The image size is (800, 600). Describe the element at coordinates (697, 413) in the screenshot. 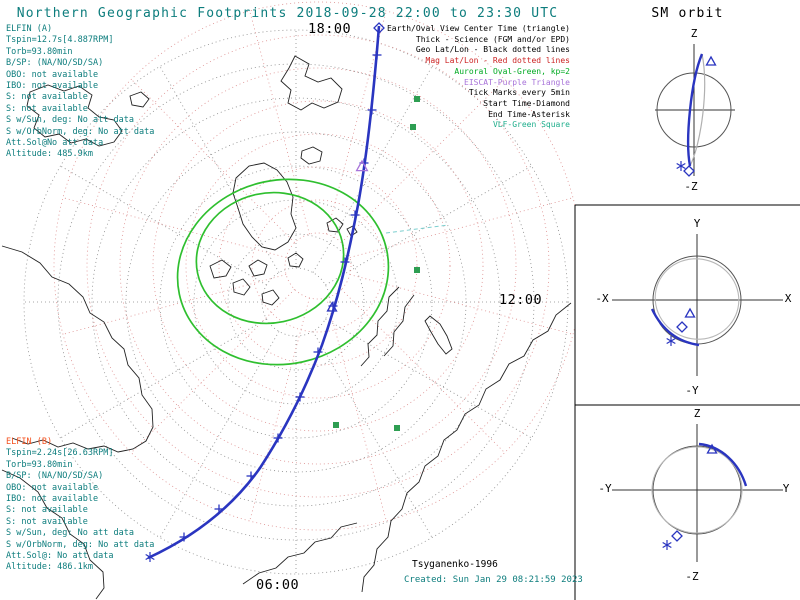

I see `sm3-axis-label-top: Z` at that location.